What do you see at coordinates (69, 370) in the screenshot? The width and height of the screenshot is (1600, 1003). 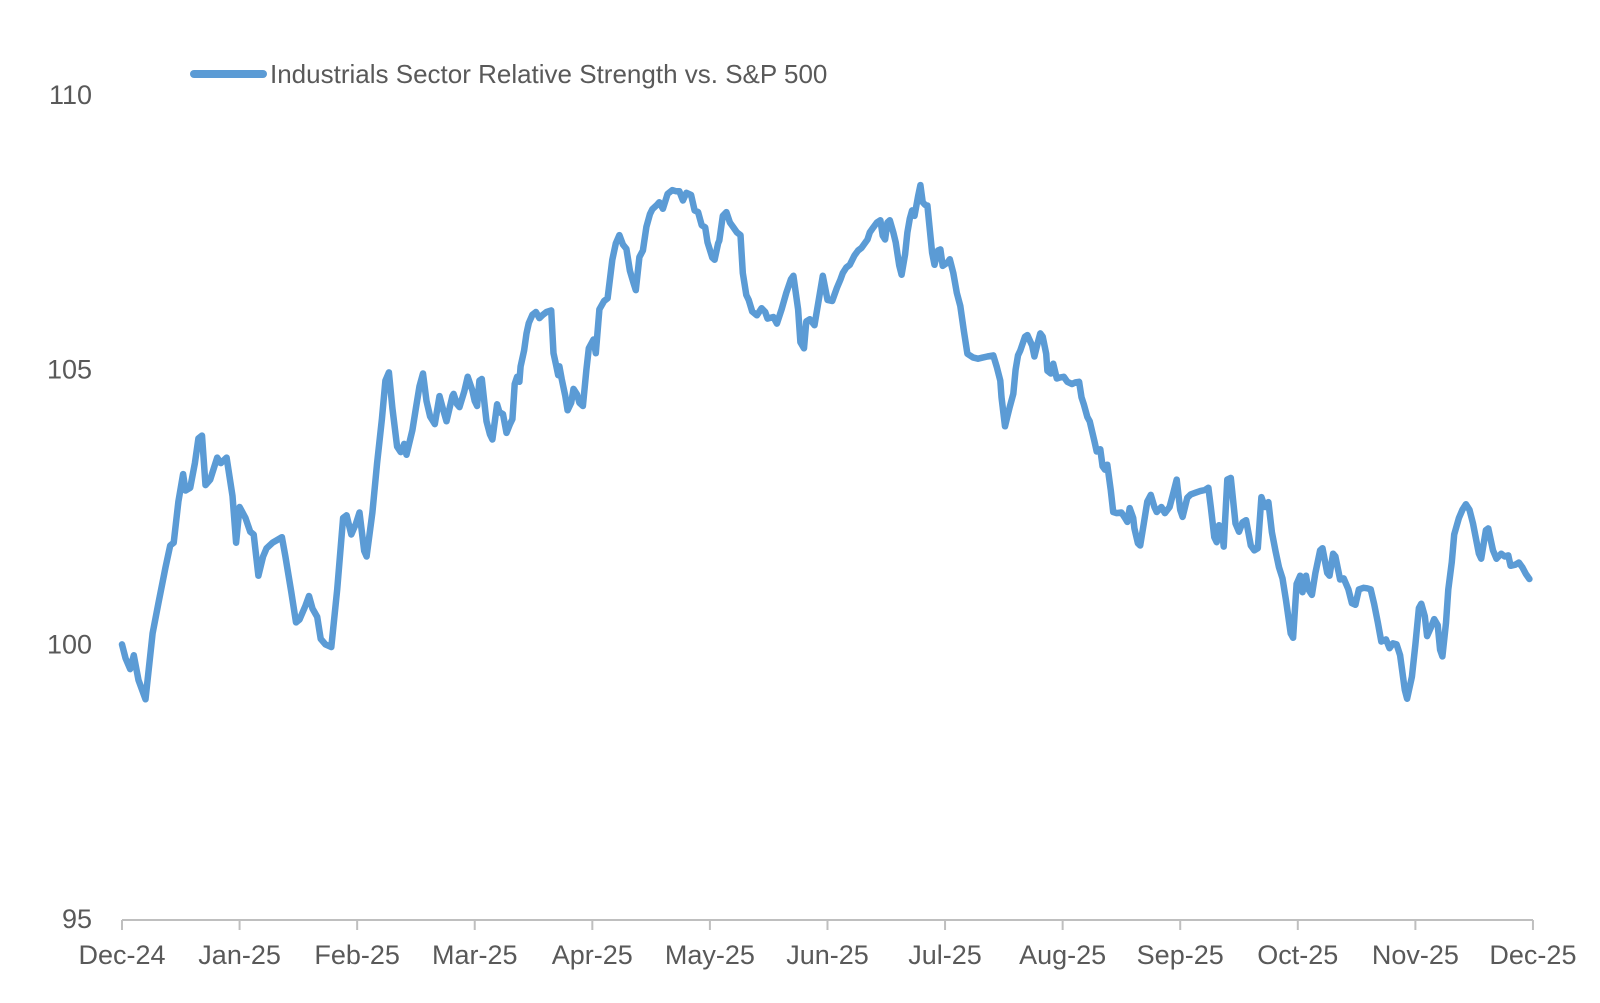 I see `y-axis-tick-label: 105` at bounding box center [69, 370].